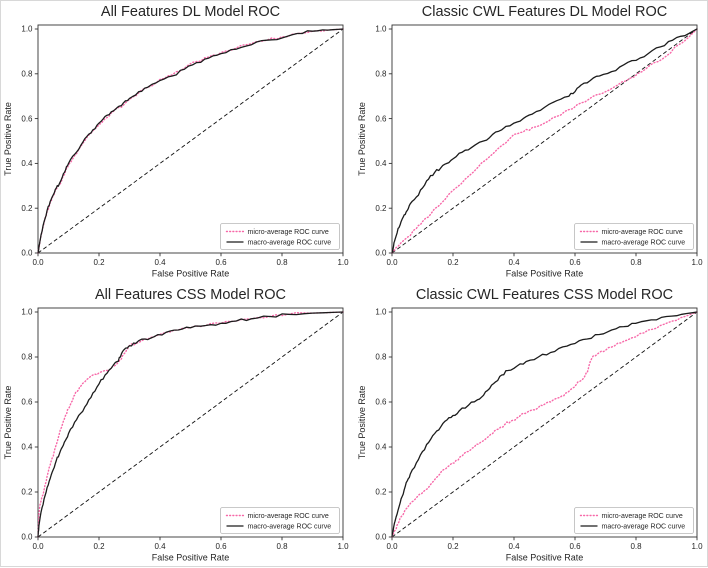 The width and height of the screenshot is (708, 568). Describe the element at coordinates (545, 12) in the screenshot. I see `chart-title: Classic CWL Features DL Model ROC` at that location.